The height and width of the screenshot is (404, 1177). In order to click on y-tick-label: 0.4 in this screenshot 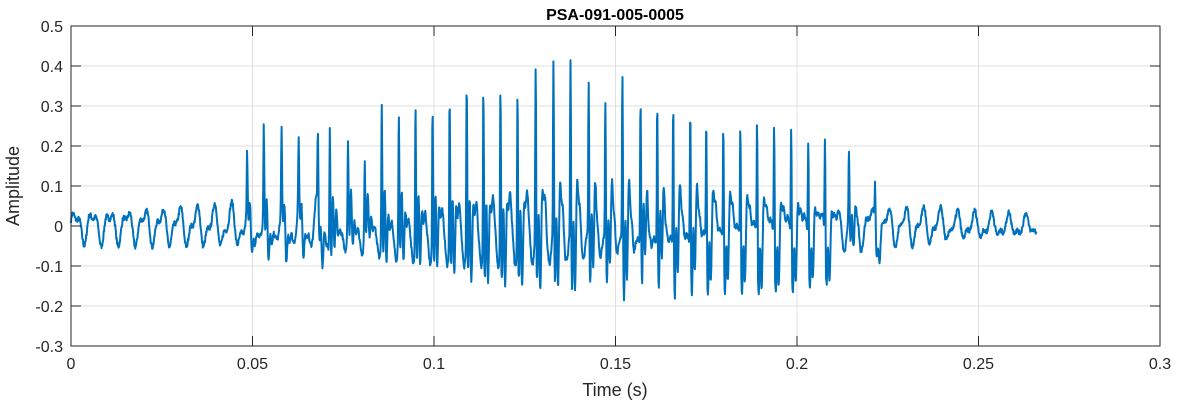, I will do `click(52, 67)`.